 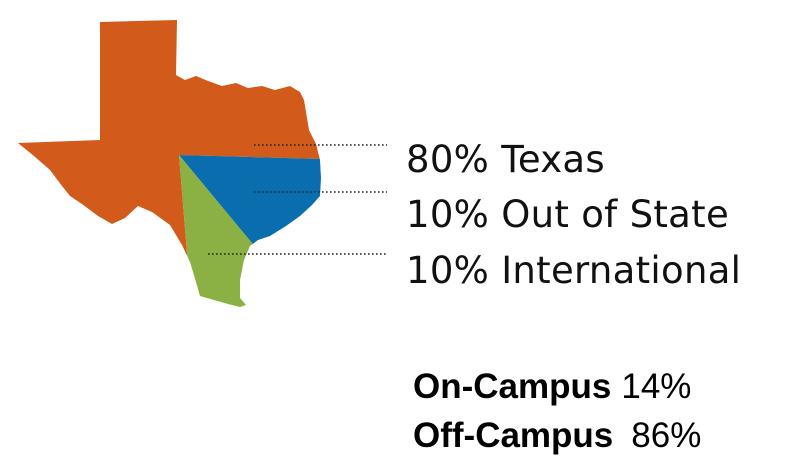 What do you see at coordinates (567, 214) in the screenshot?
I see `legend-label-out-of-state: 10% Out of State` at bounding box center [567, 214].